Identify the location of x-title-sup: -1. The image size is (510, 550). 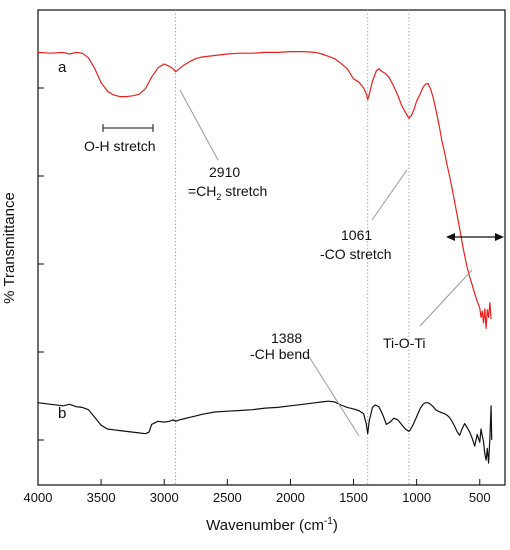
(328, 521).